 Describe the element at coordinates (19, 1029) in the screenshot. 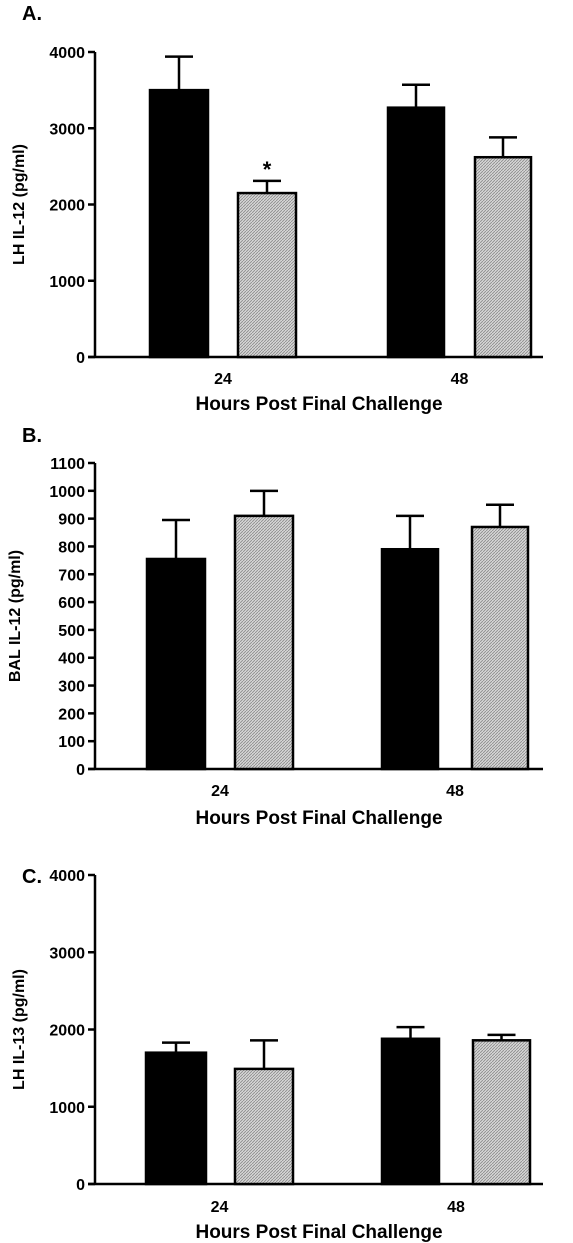

I see `y-axis-label: LH IL-13 (pg/ml)` at that location.